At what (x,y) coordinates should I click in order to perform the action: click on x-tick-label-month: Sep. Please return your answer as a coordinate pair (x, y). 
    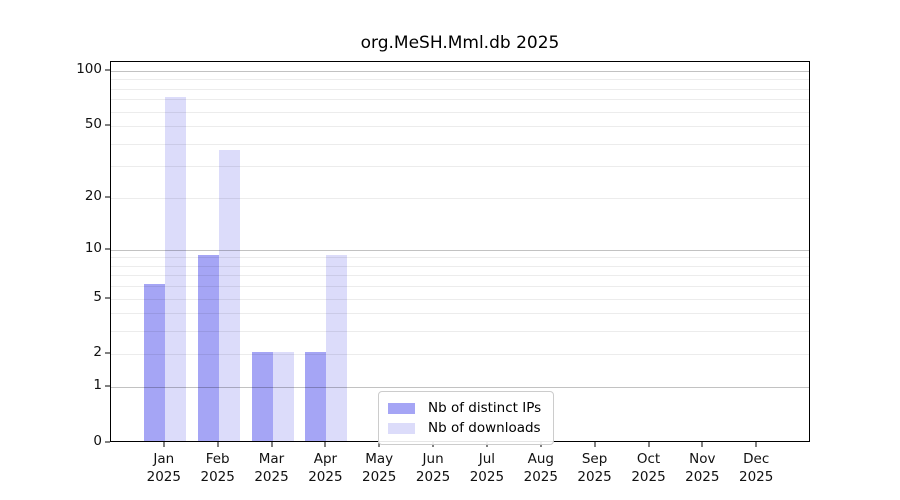
    Looking at the image, I should click on (594, 459).